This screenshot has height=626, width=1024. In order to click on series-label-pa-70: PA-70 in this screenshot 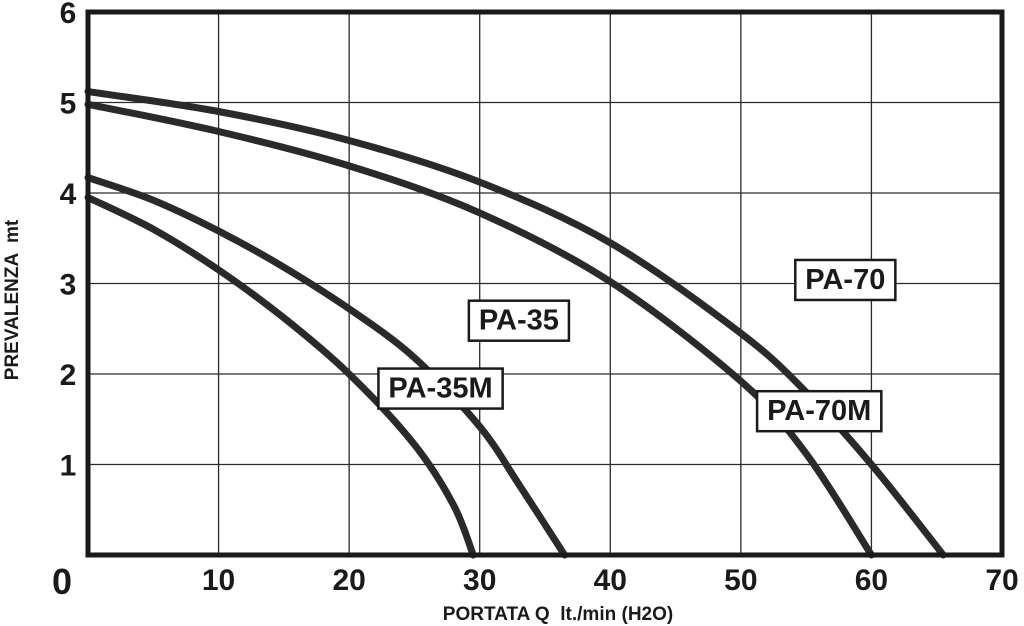, I will do `click(845, 280)`.